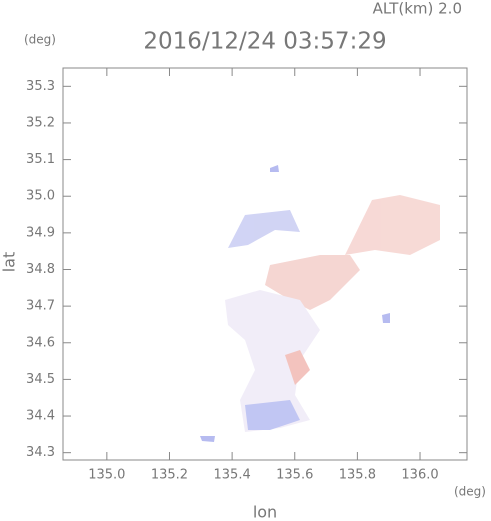  I want to click on y-tick-label: 34.3, so click(40, 452).